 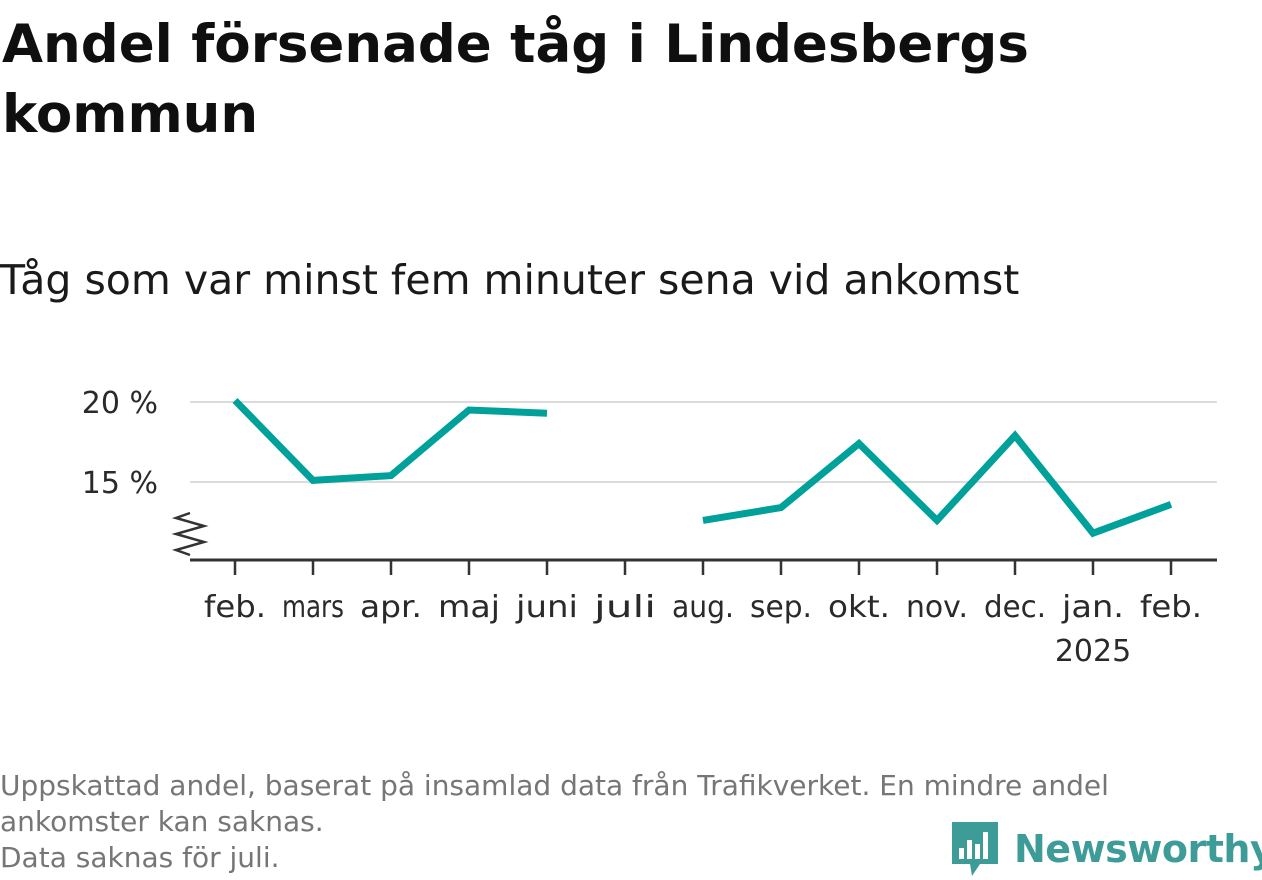 What do you see at coordinates (313, 607) in the screenshot?
I see `x-tick-label: mars` at bounding box center [313, 607].